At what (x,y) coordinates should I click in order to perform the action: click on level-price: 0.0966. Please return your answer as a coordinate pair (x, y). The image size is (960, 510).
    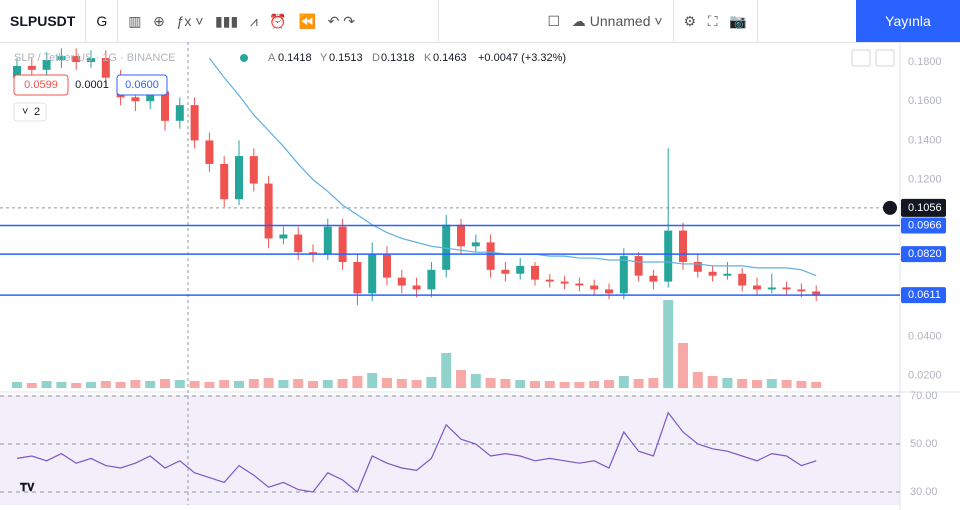
    Looking at the image, I should click on (925, 225).